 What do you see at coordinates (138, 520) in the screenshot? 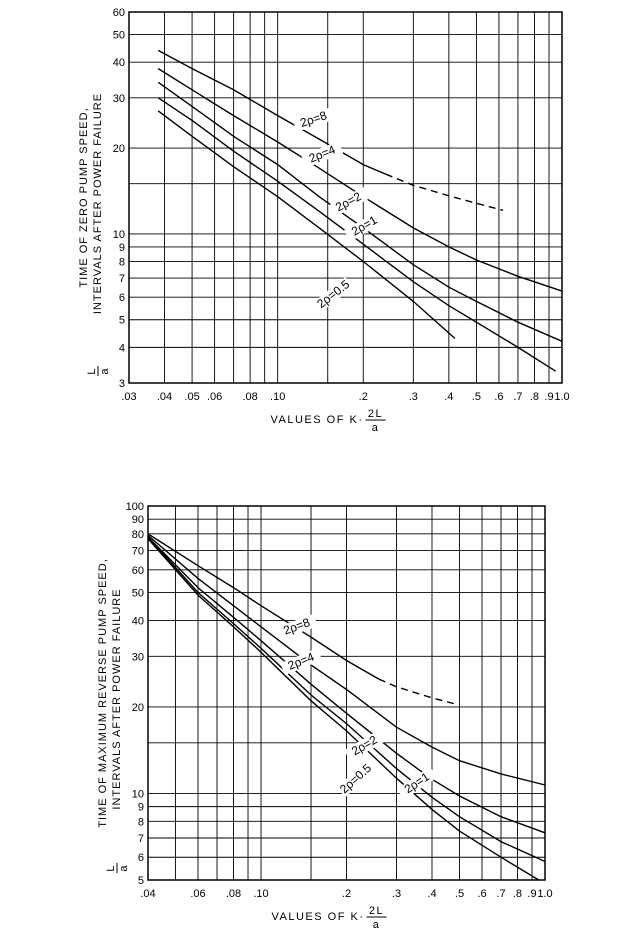
I see `y-tick-label: 90` at bounding box center [138, 520].